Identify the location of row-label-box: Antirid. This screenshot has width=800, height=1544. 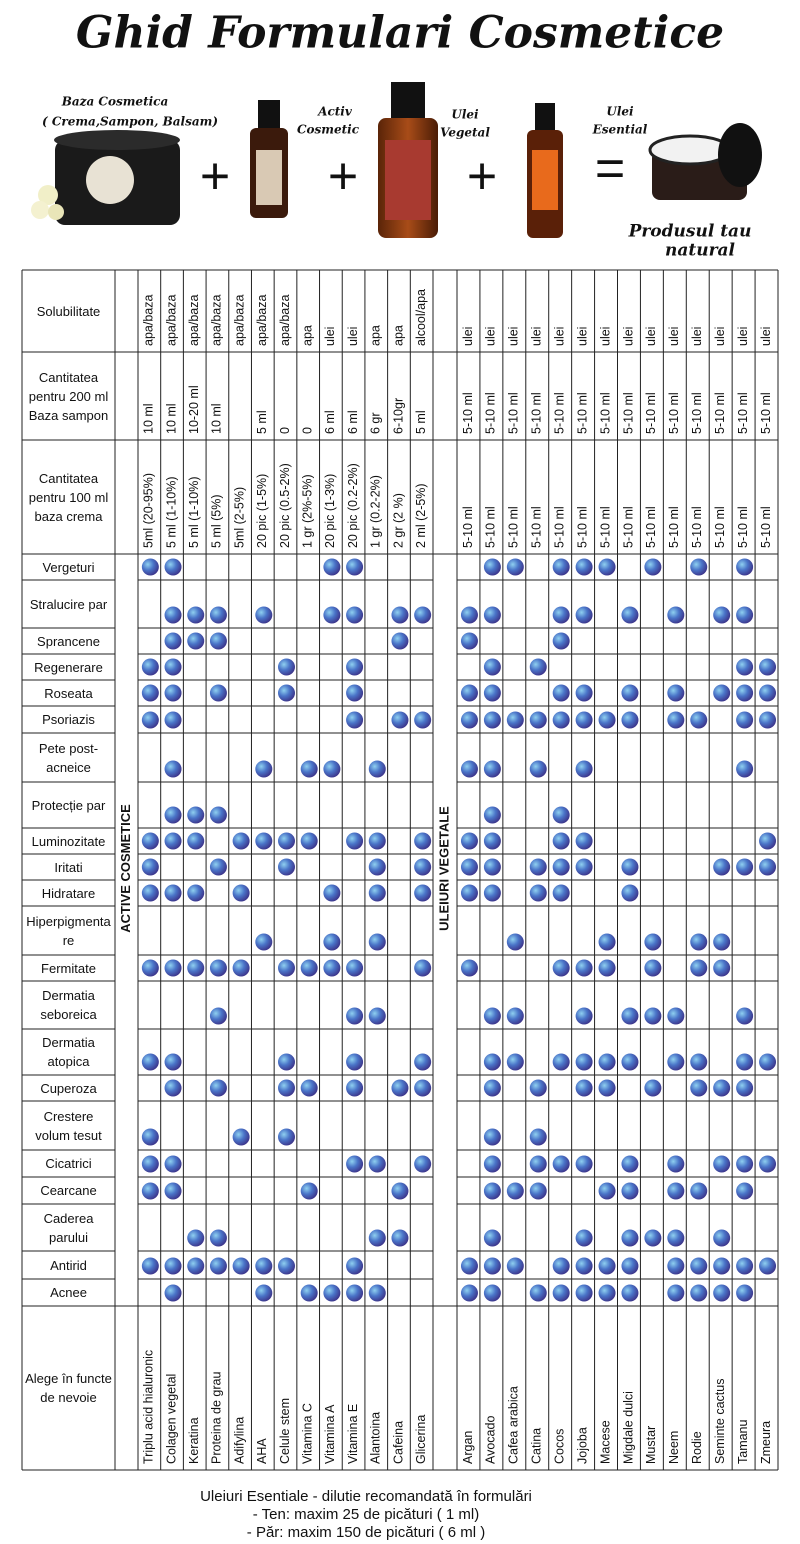
(68, 1265).